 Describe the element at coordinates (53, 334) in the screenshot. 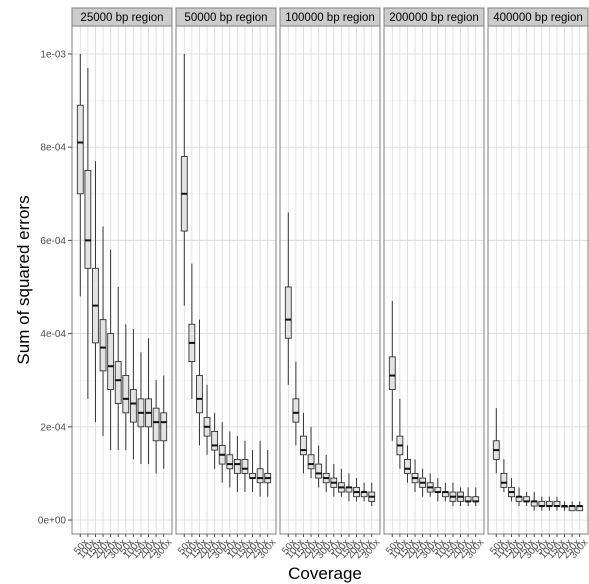

I see `y-tick-label: 4e-04` at that location.